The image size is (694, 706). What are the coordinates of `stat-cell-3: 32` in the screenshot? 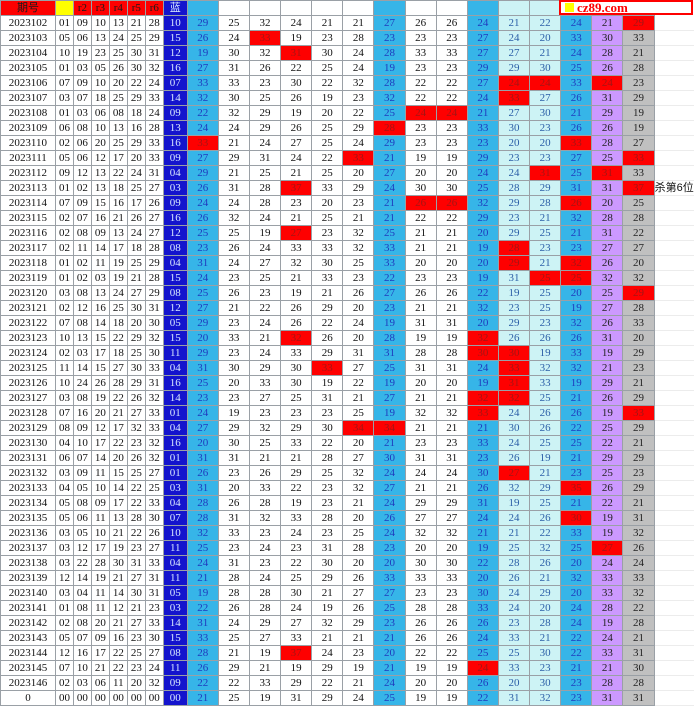 It's located at (264, 53).